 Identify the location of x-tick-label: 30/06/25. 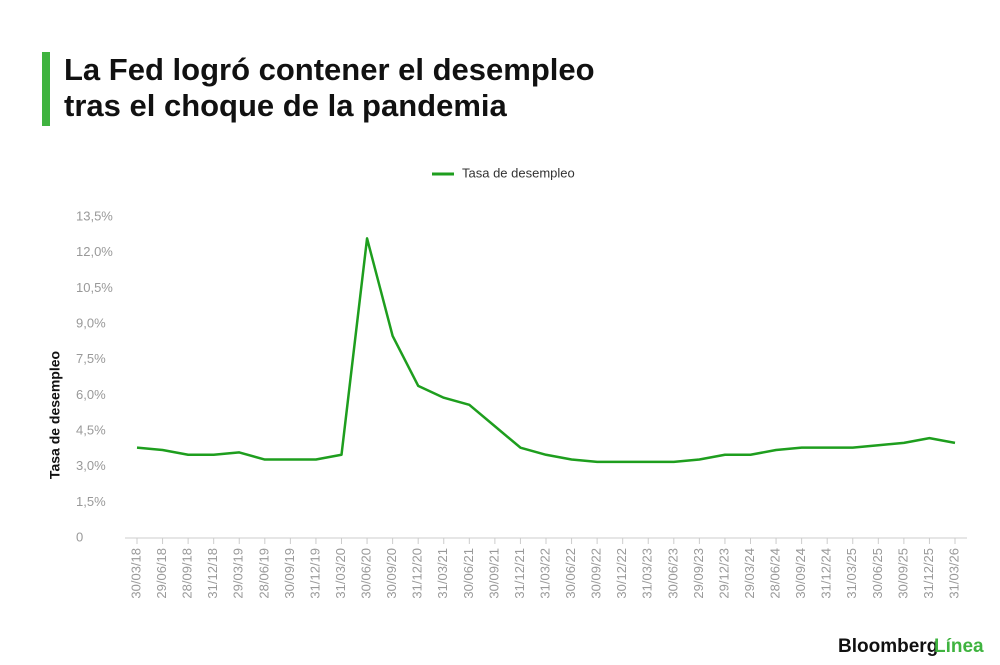
(877, 573).